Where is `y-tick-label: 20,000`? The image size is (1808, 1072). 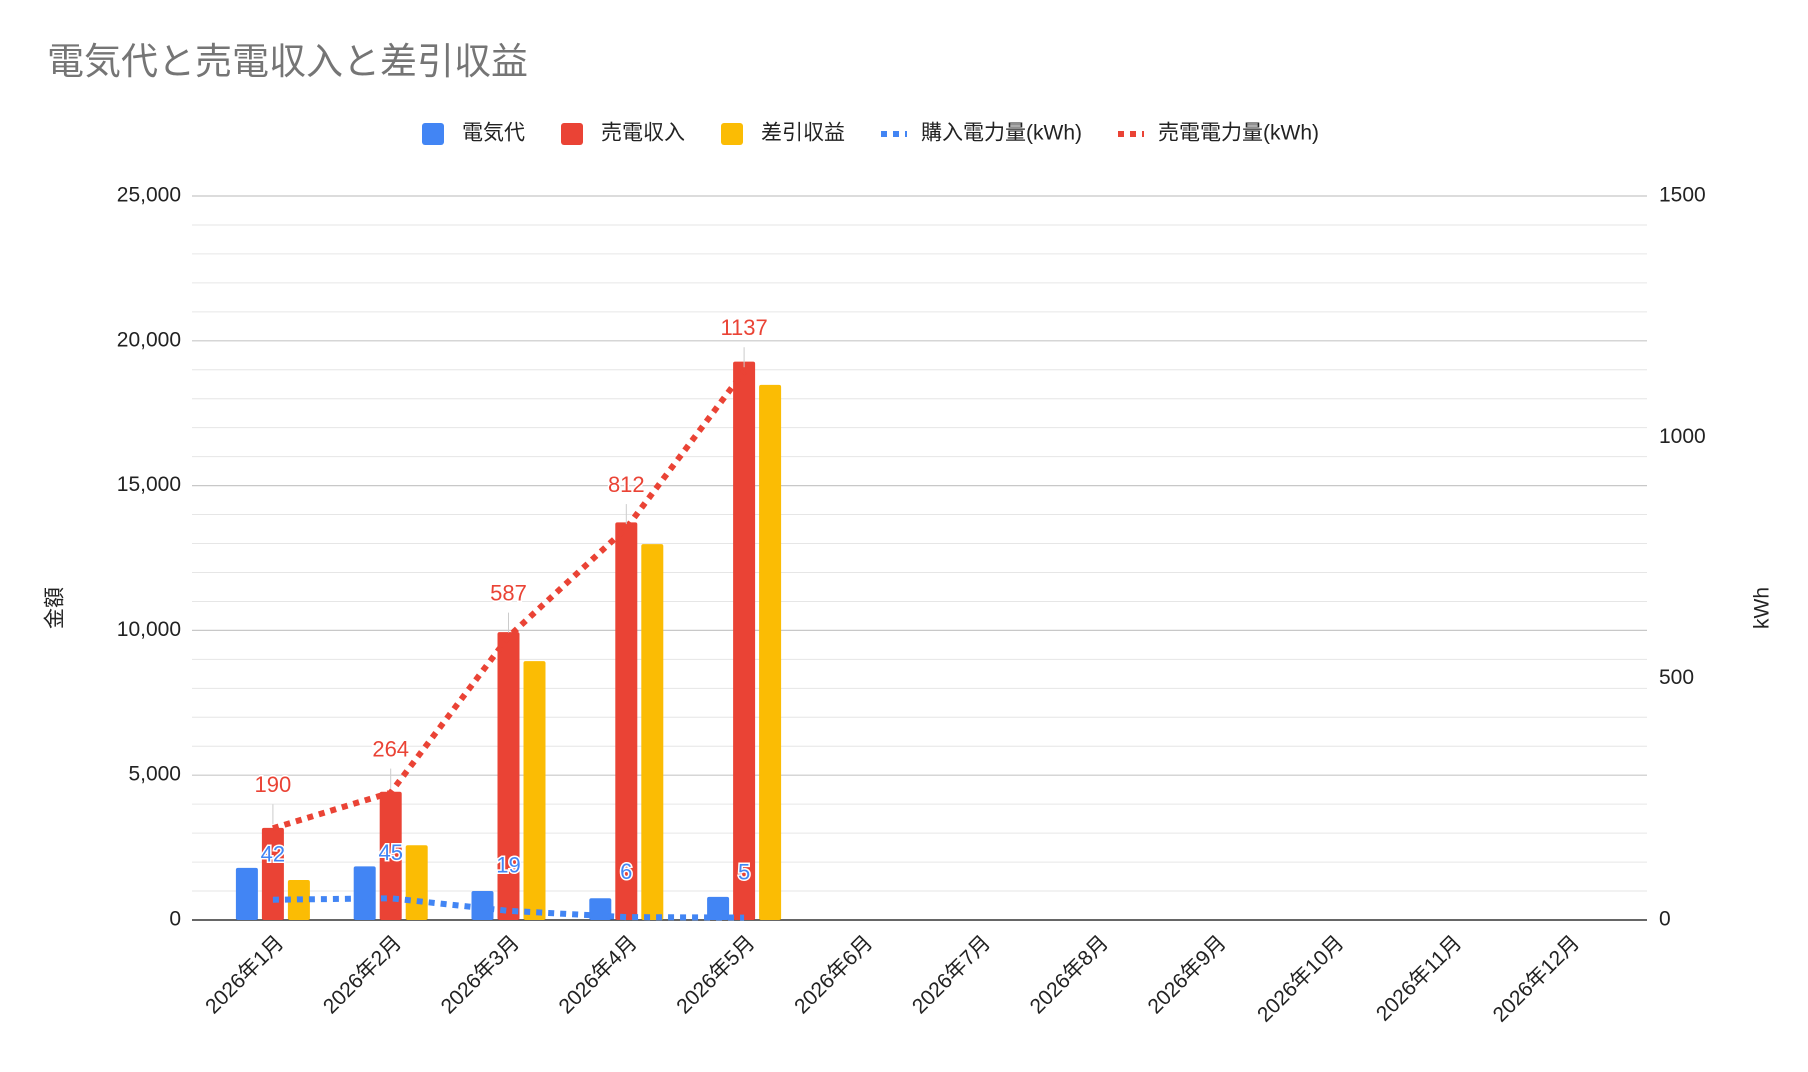
y-tick-label: 20,000 is located at coordinates (149, 339).